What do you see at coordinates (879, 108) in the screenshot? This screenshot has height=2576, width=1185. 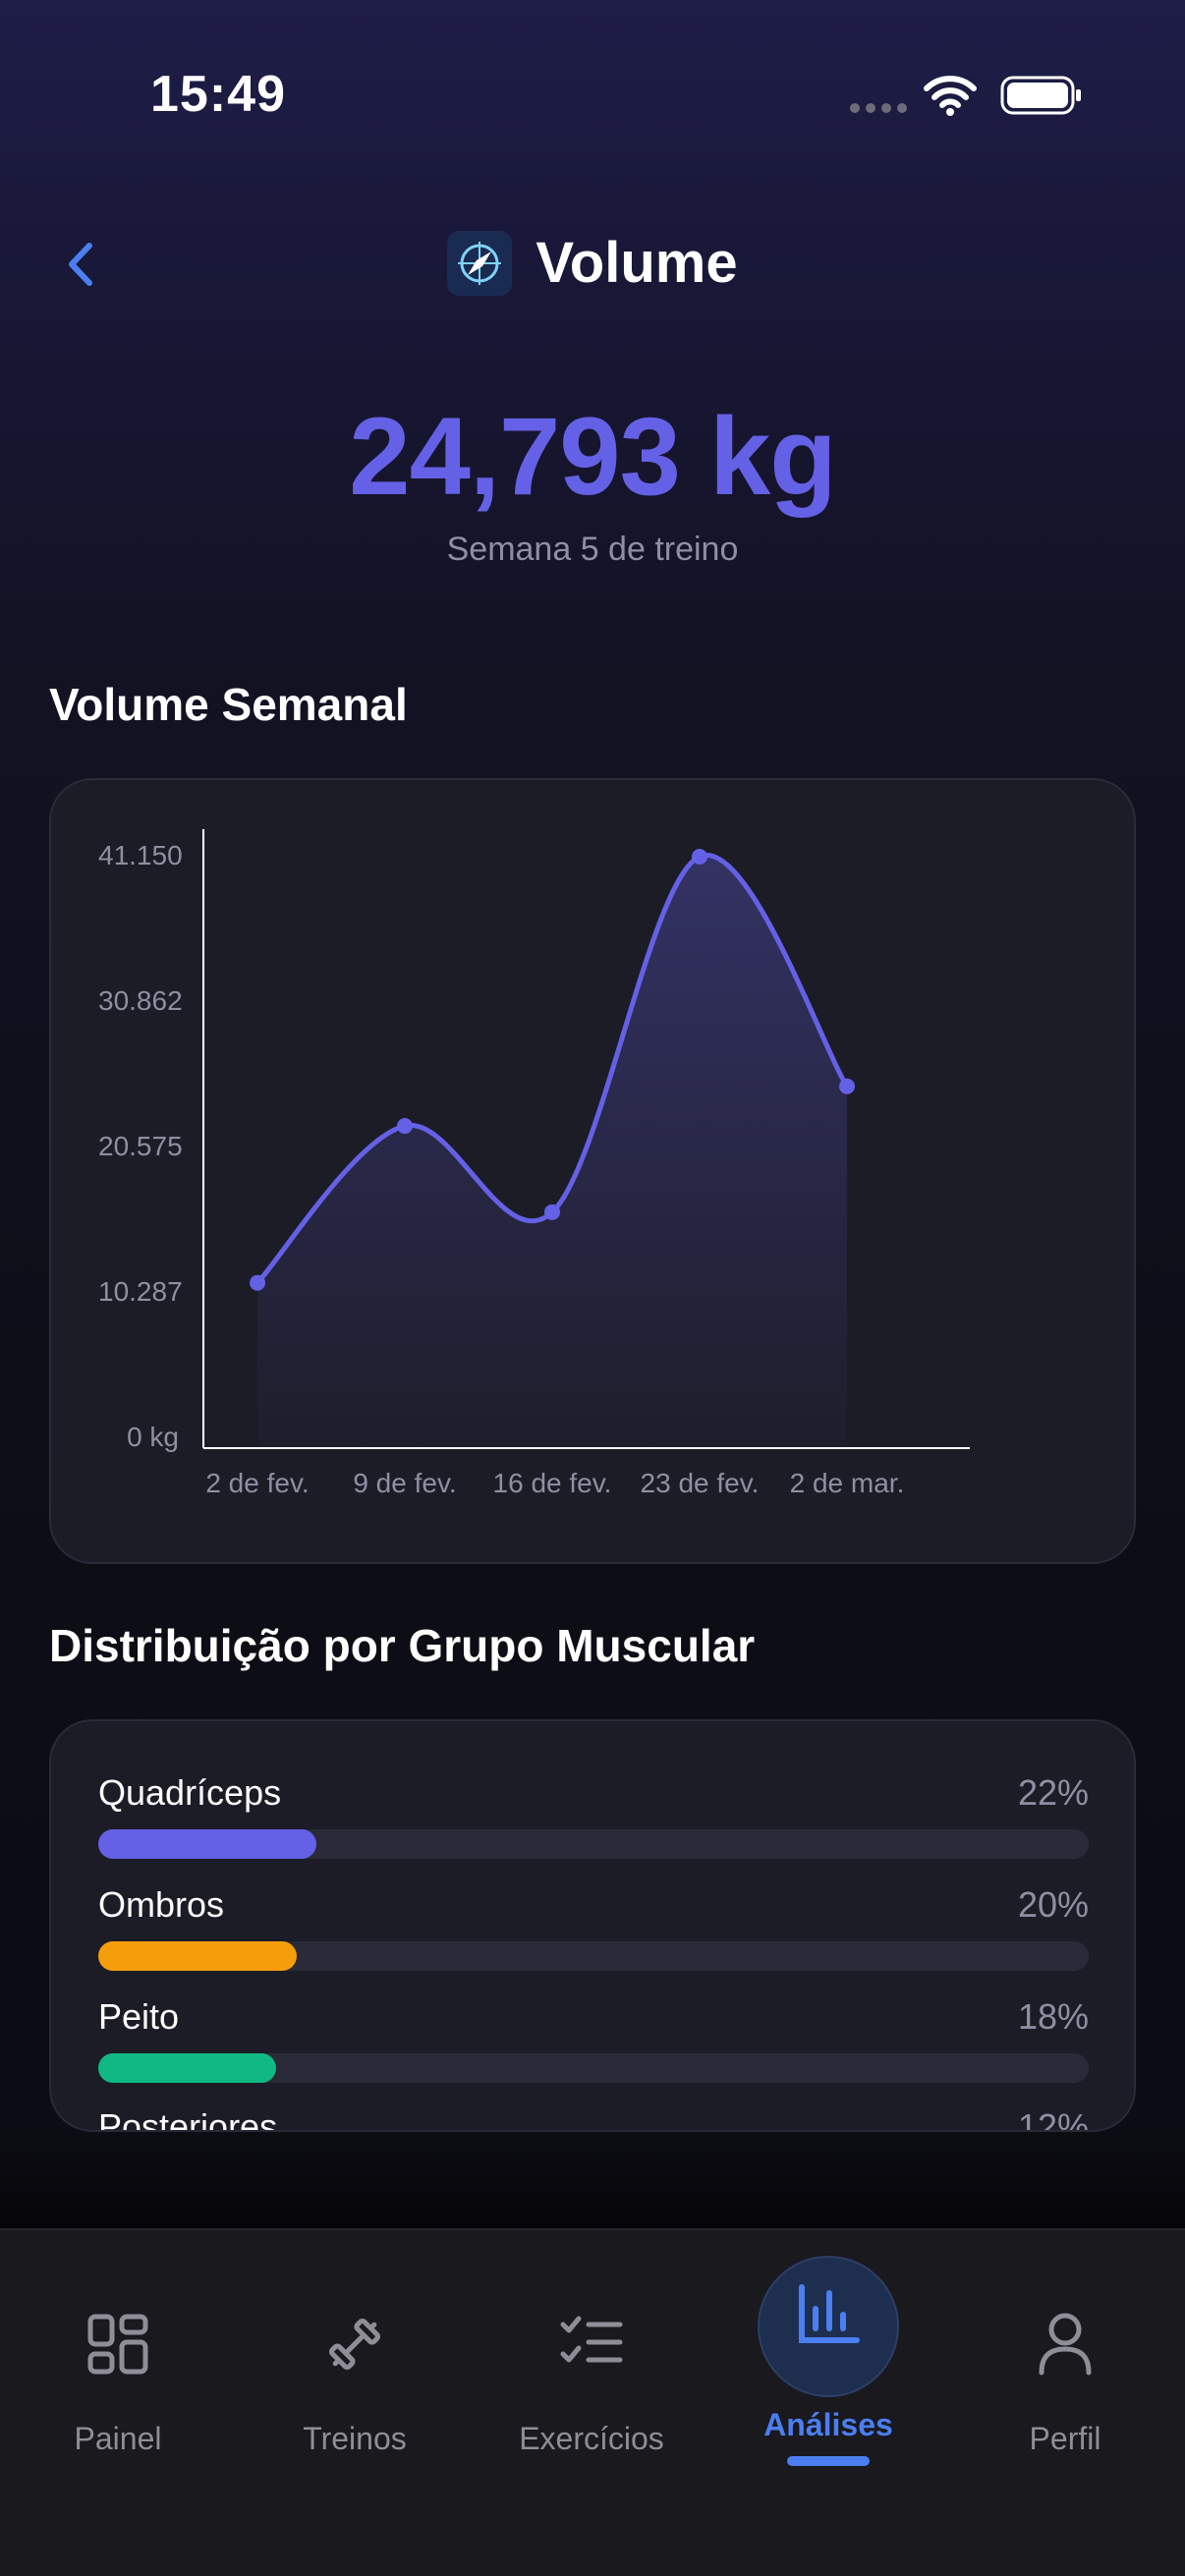 I see `cellular-signal-icon` at bounding box center [879, 108].